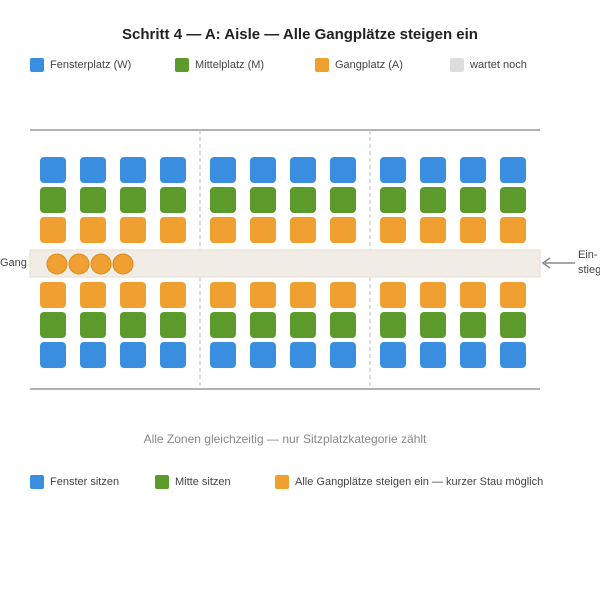  What do you see at coordinates (546, 263) in the screenshot?
I see `entry-arrow-head` at bounding box center [546, 263].